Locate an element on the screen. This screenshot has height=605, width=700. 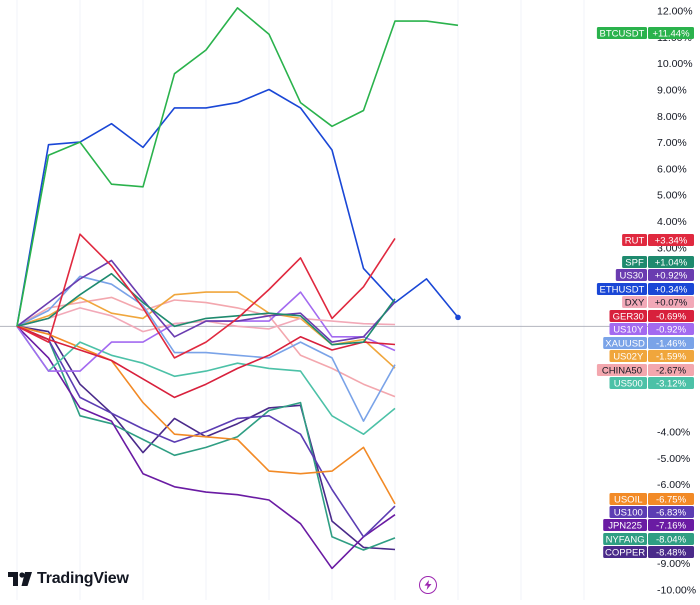
series-line-xauusd is located at coordinates (206, 348).